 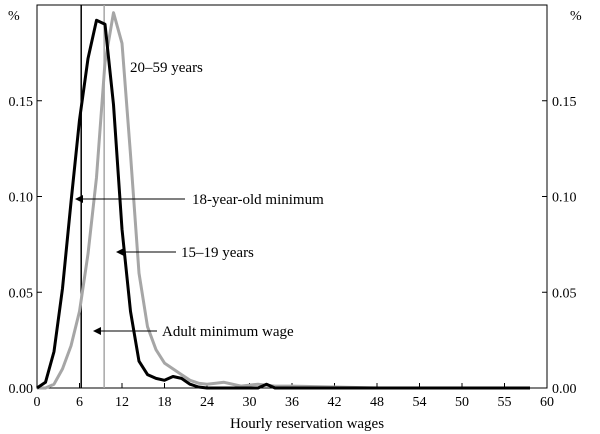 What do you see at coordinates (258, 200) in the screenshot?
I see `annotation-18-year-old-minimum: 18-year-old minimum` at bounding box center [258, 200].